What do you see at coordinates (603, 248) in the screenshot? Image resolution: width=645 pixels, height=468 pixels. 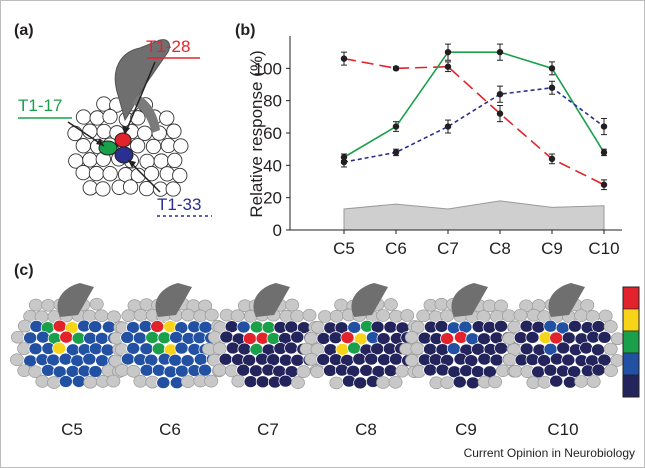 I see `x-tick-label: C10` at bounding box center [603, 248].